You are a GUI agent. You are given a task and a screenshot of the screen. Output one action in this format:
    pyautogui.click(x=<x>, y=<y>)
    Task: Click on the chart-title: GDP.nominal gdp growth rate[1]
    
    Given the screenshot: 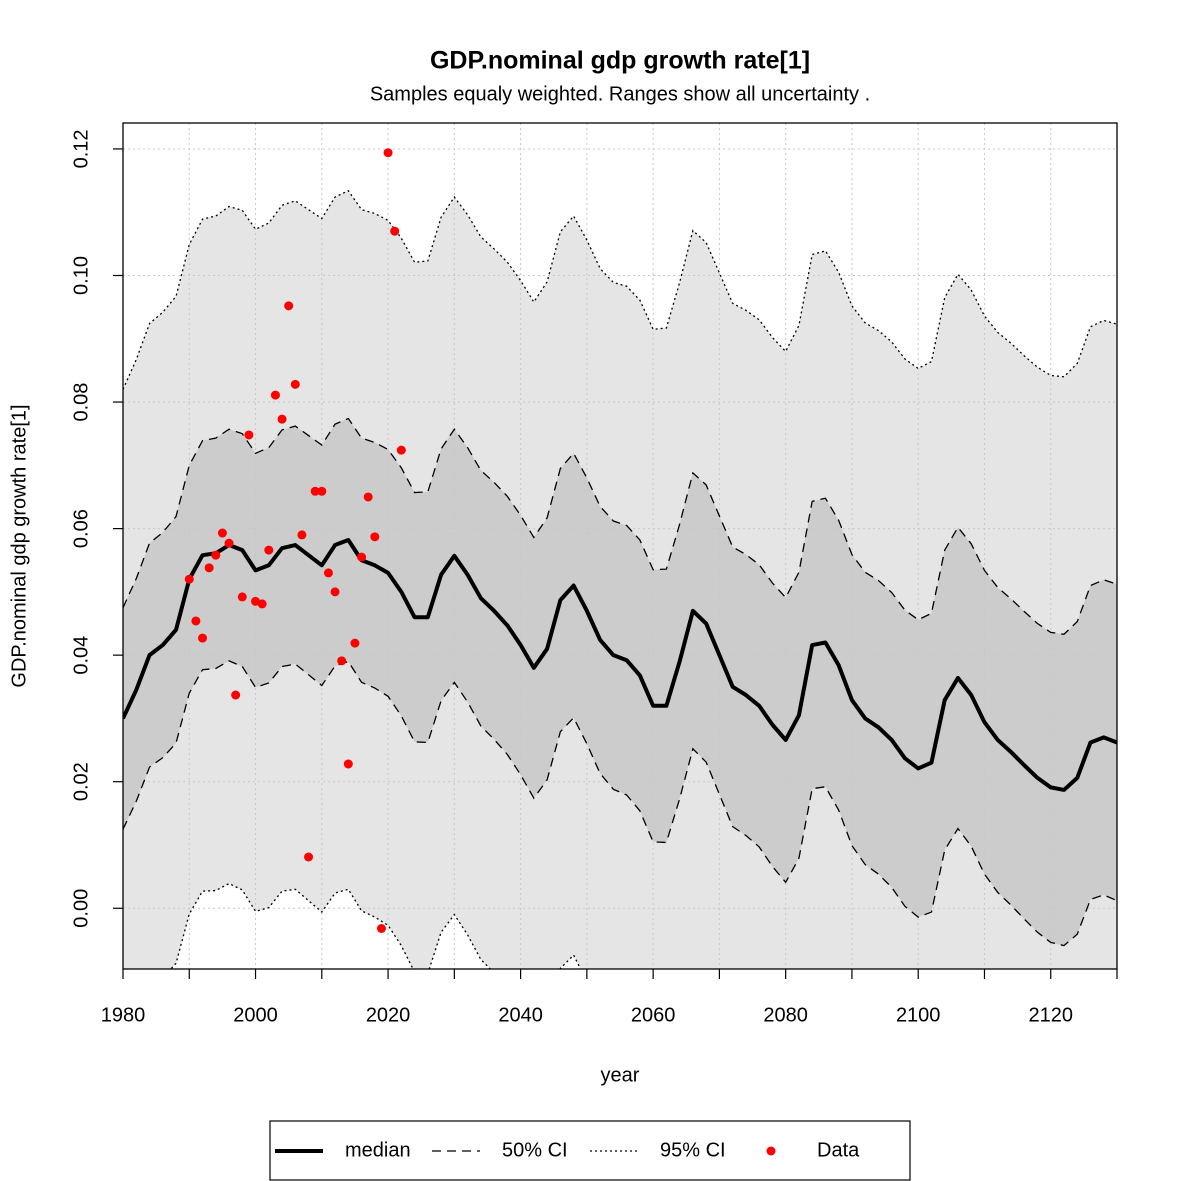 What is the action you would take?
    pyautogui.click(x=620, y=61)
    